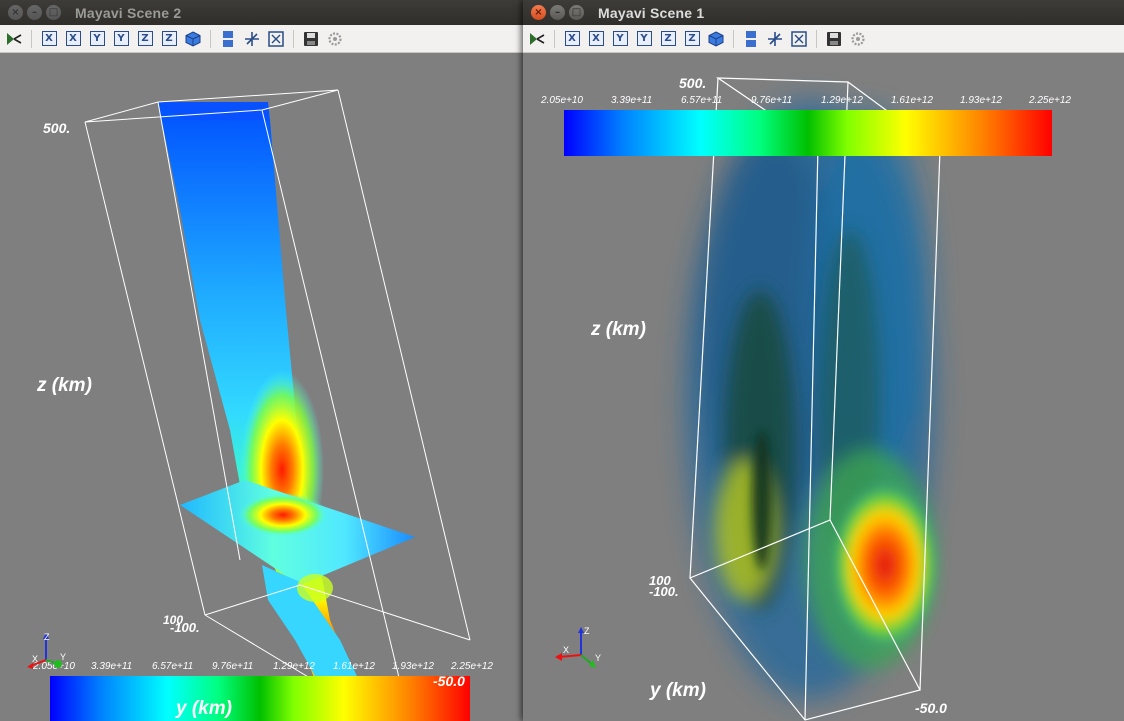  What do you see at coordinates (823, 12) in the screenshot?
I see `titlebar: × – □ Mayavi Scene 1` at bounding box center [823, 12].